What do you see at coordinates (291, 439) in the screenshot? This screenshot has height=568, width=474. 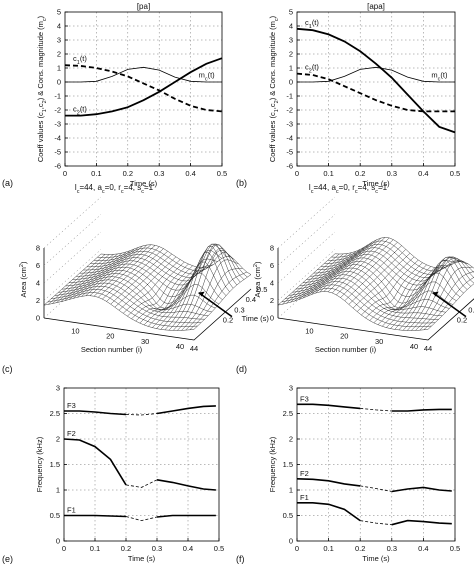 I see `y-tick-label: 2` at bounding box center [291, 439].